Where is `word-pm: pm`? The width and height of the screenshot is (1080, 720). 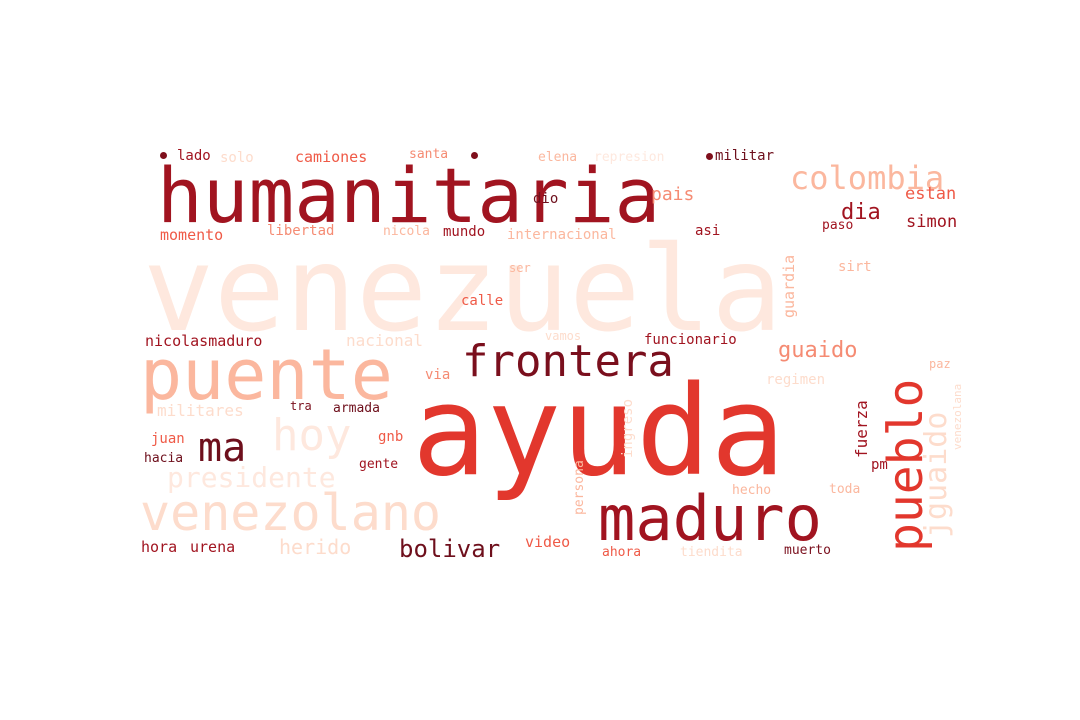
word-pm: pm is located at coordinates (879, 465).